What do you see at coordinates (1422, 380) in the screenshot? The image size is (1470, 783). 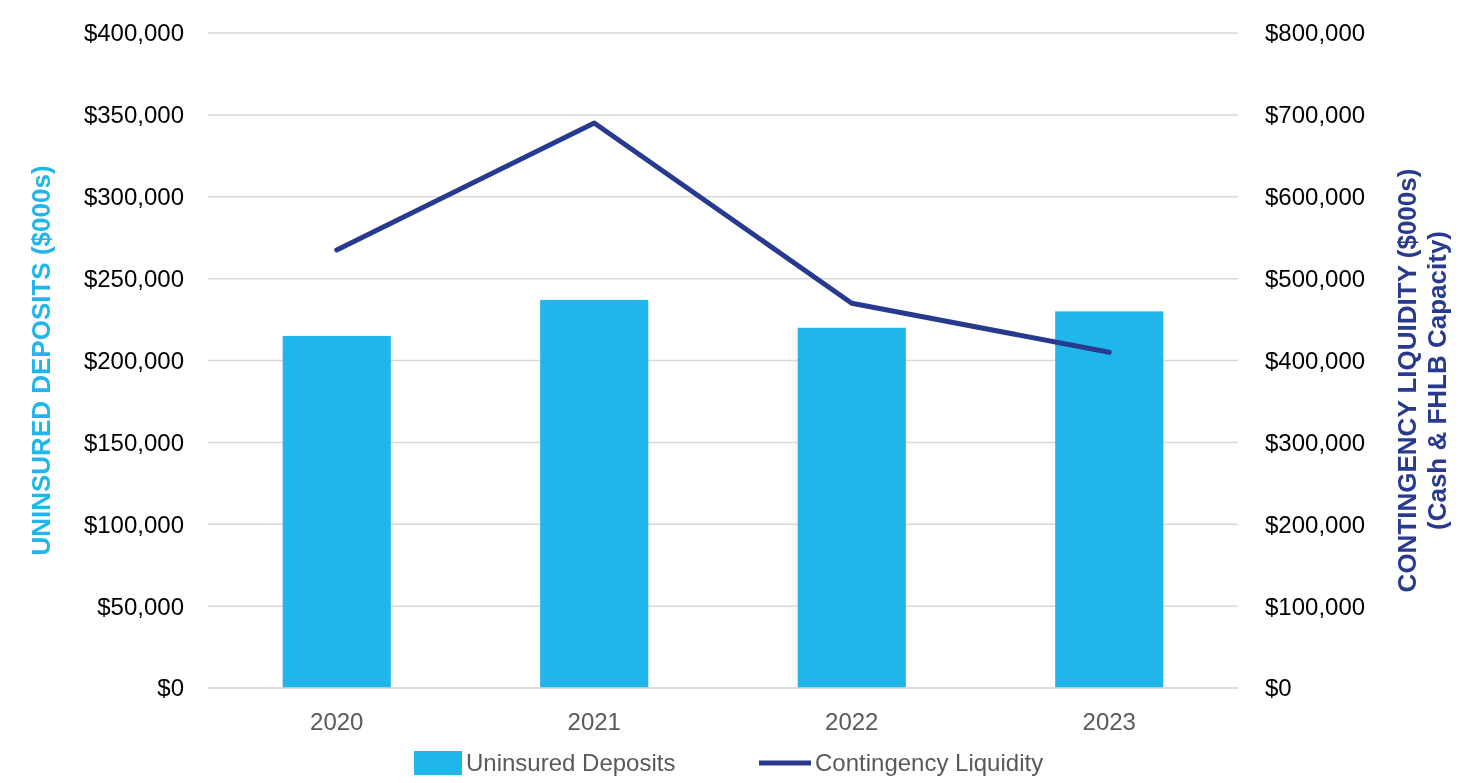 I see `y2-axis-title: CONTINGENCY LIQUIDITY ($000s) (Cash & FHLB Capacity)` at bounding box center [1422, 380].